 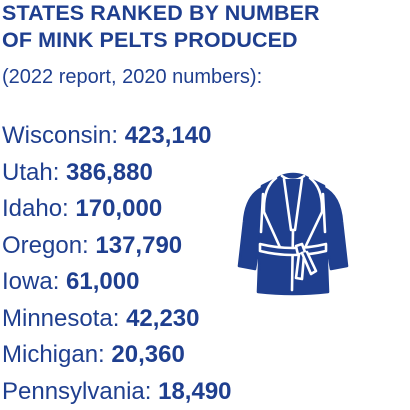 I want to click on pelt-count: 170,000, so click(x=119, y=208).